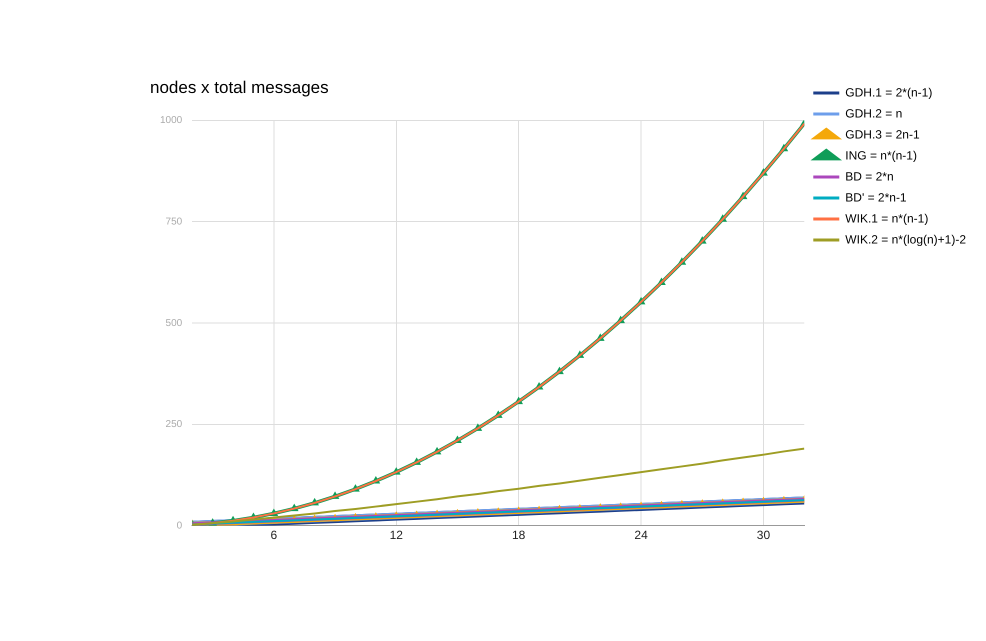  What do you see at coordinates (886, 218) in the screenshot?
I see `legend-label: WIK.1 = n*(n-1)` at bounding box center [886, 218].